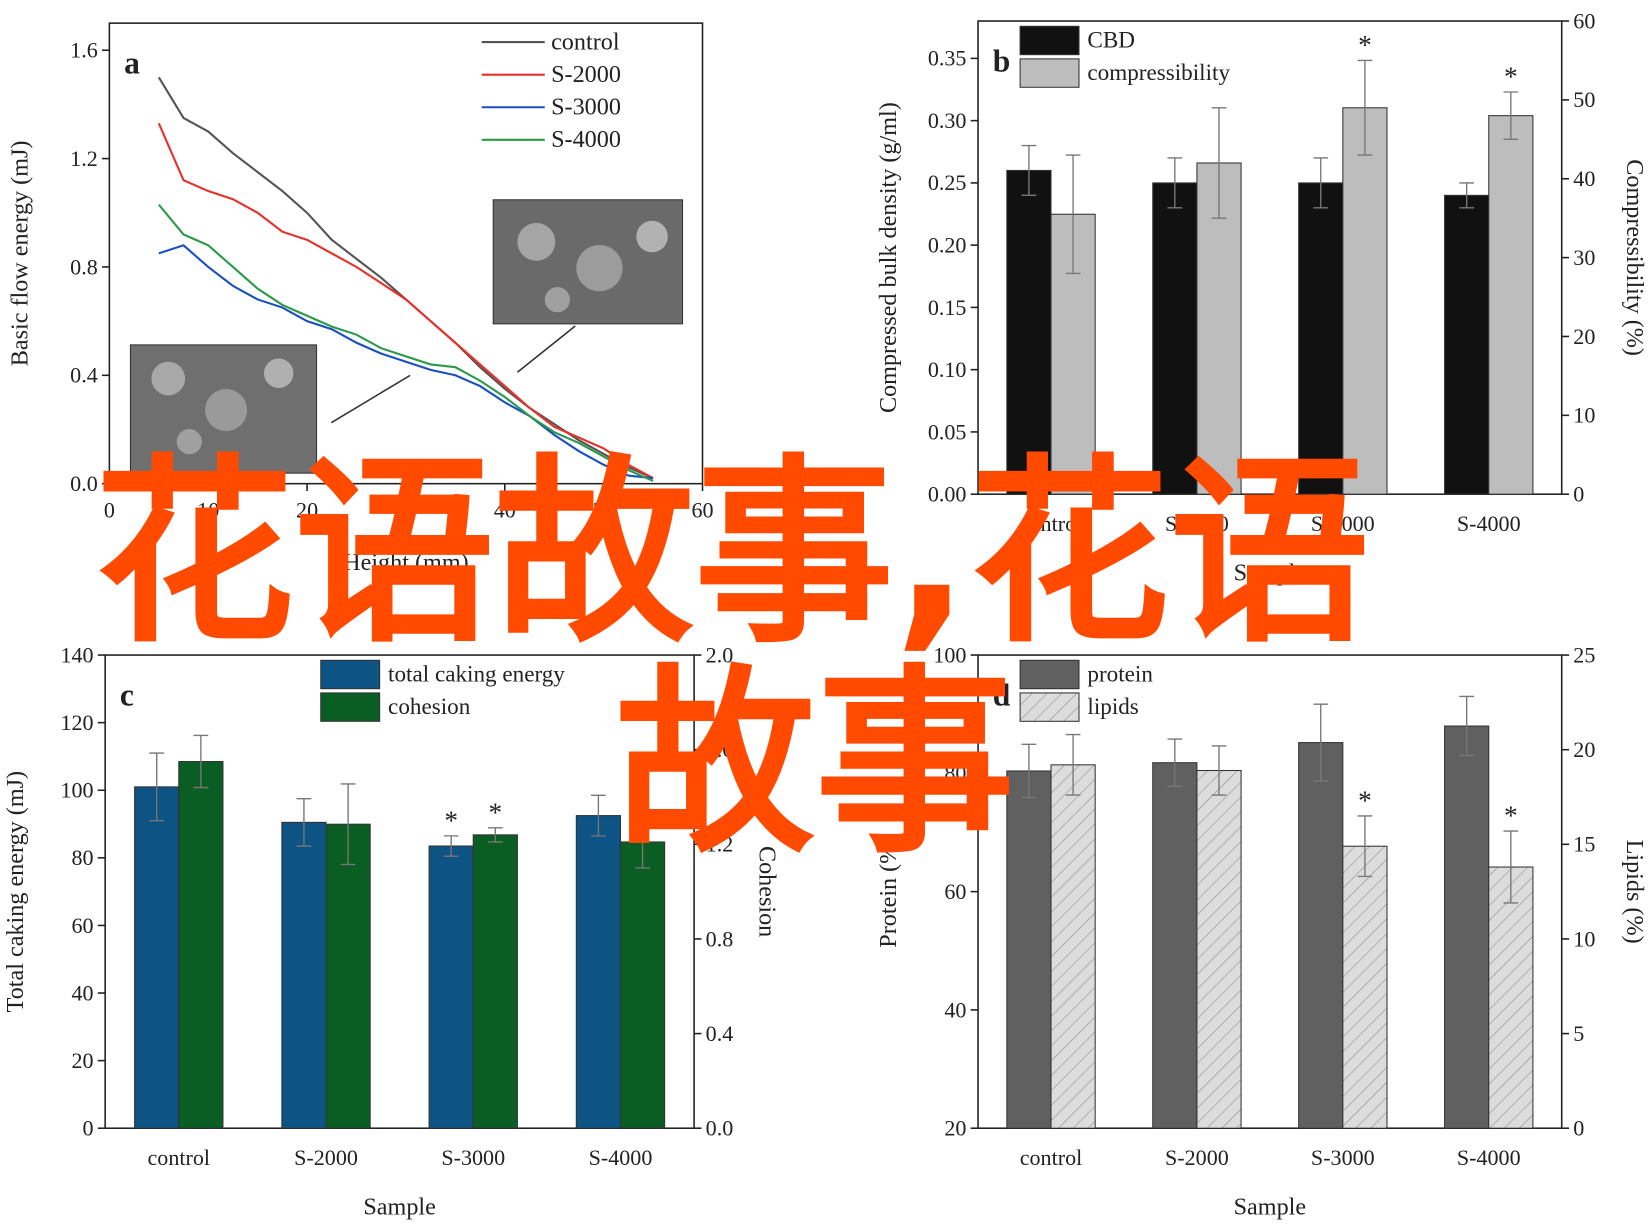 The image size is (1649, 1226). What do you see at coordinates (83, 857) in the screenshot?
I see `y-tick-label: 80` at bounding box center [83, 857].